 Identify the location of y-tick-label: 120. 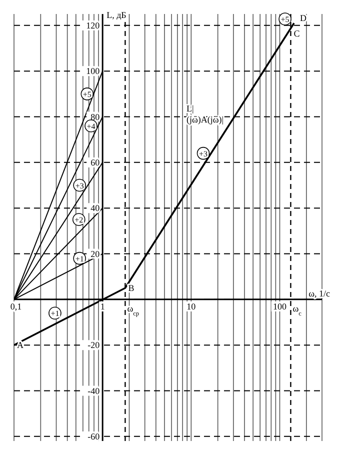
(93, 25).